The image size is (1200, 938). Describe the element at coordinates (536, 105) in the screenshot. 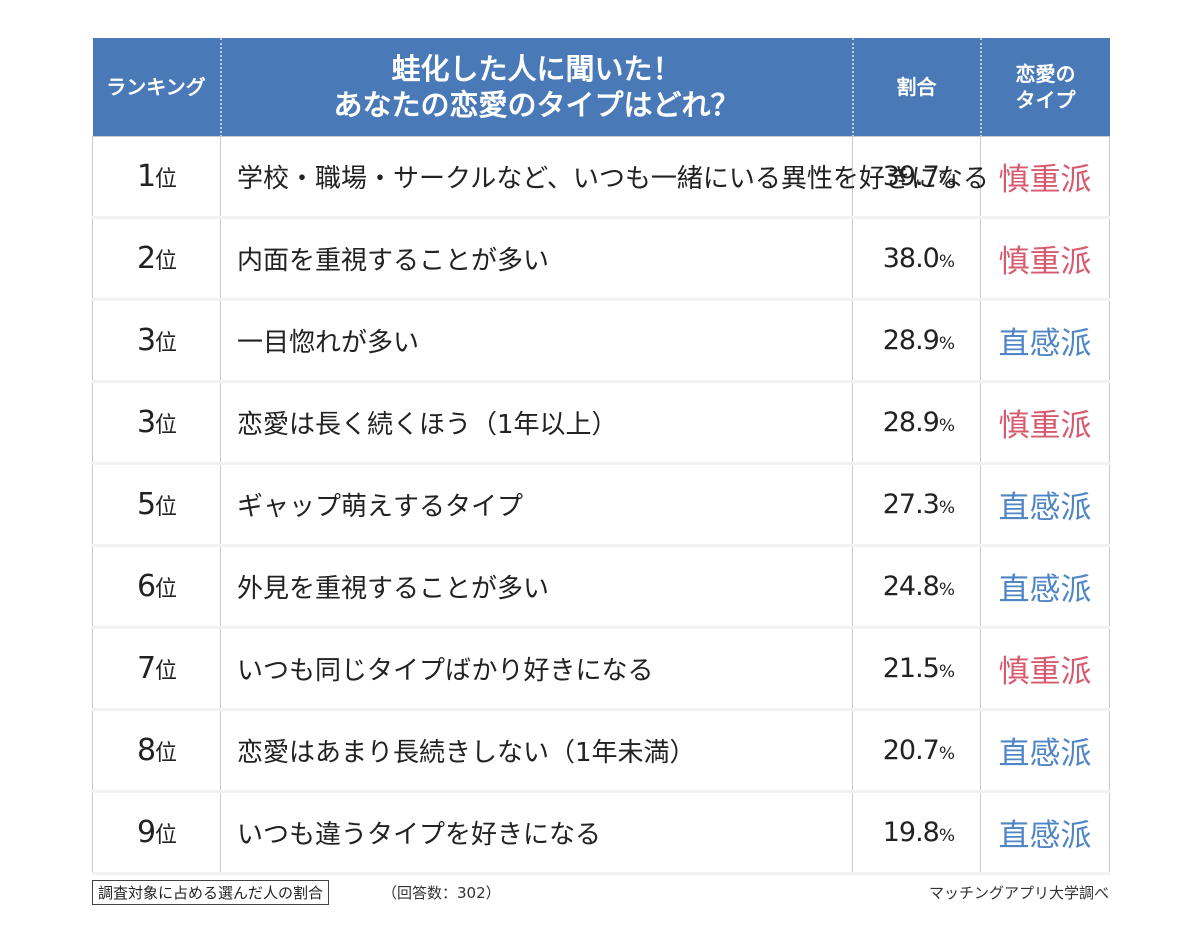

I see `title-line-2: あなたの恋愛のタイプはどれ？` at that location.